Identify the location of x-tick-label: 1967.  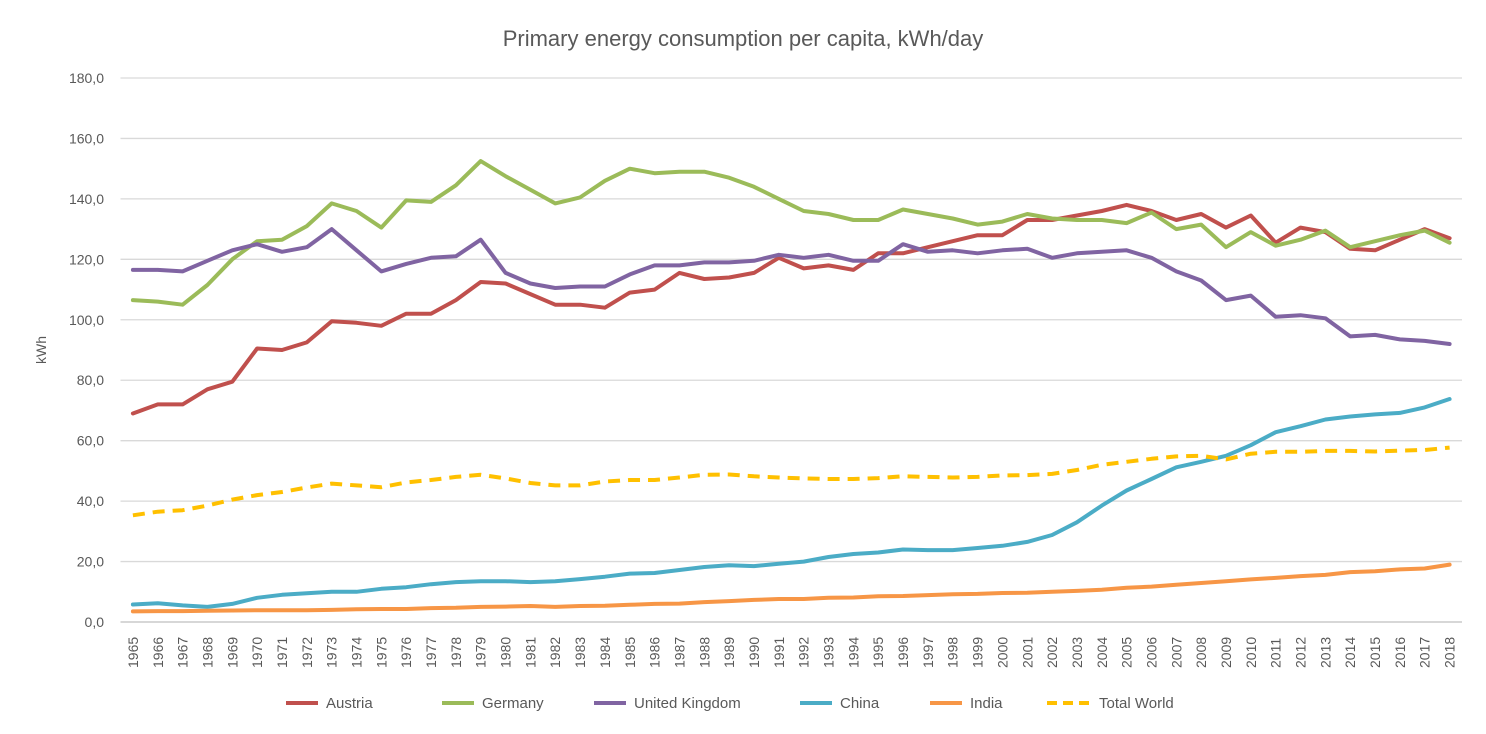
(183, 652).